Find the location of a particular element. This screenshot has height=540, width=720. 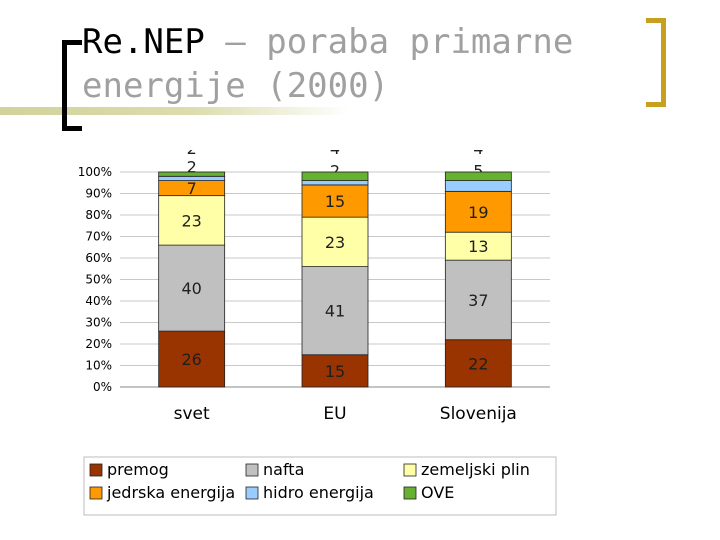

data-label: 19 is located at coordinates (478, 212).